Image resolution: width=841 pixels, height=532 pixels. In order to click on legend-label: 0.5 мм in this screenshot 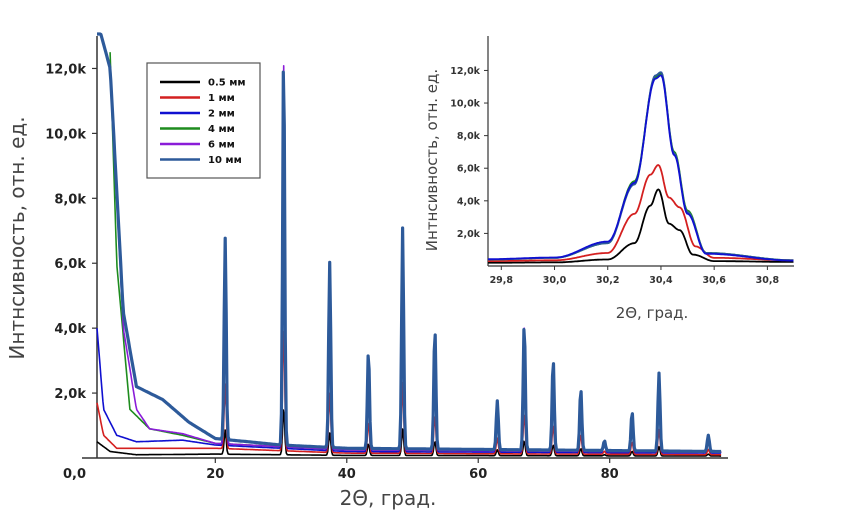, I will do `click(227, 83)`.